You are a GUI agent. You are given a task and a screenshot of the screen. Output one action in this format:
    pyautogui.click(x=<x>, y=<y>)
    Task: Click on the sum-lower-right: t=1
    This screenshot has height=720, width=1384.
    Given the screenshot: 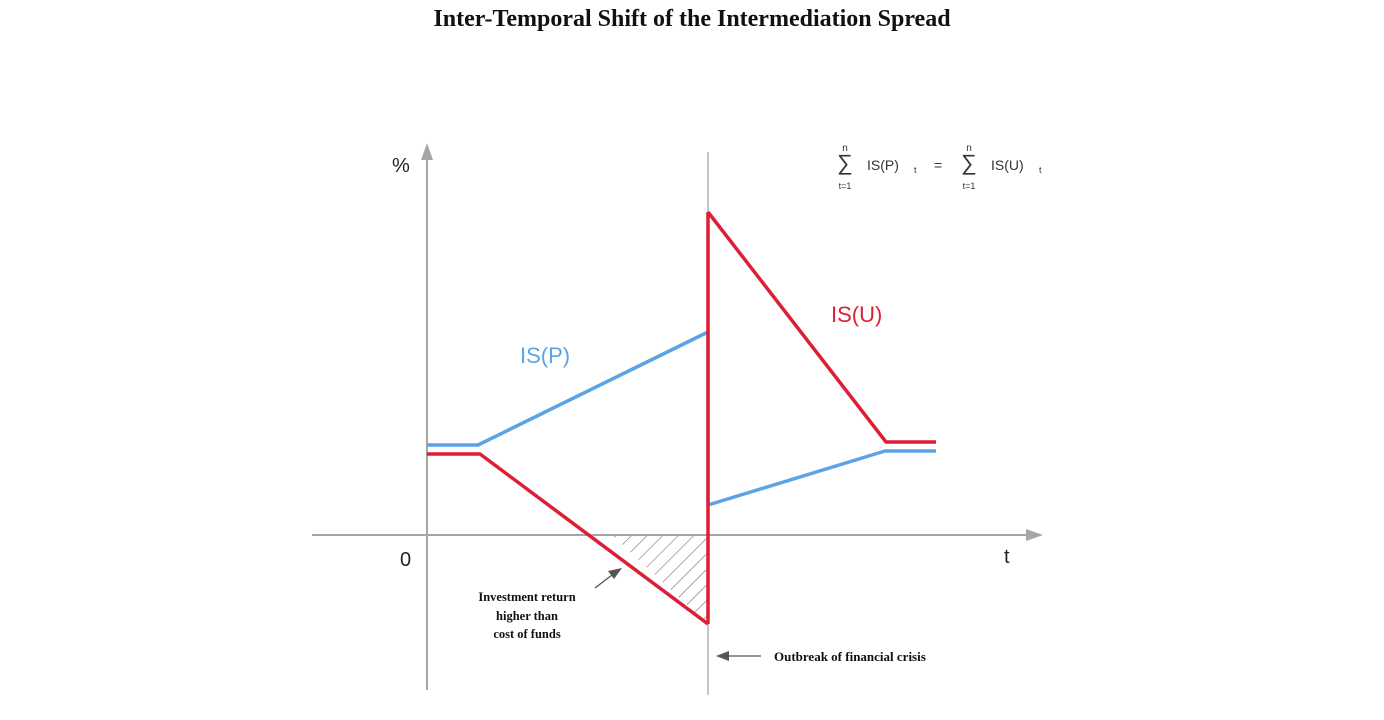 What is the action you would take?
    pyautogui.click(x=969, y=186)
    